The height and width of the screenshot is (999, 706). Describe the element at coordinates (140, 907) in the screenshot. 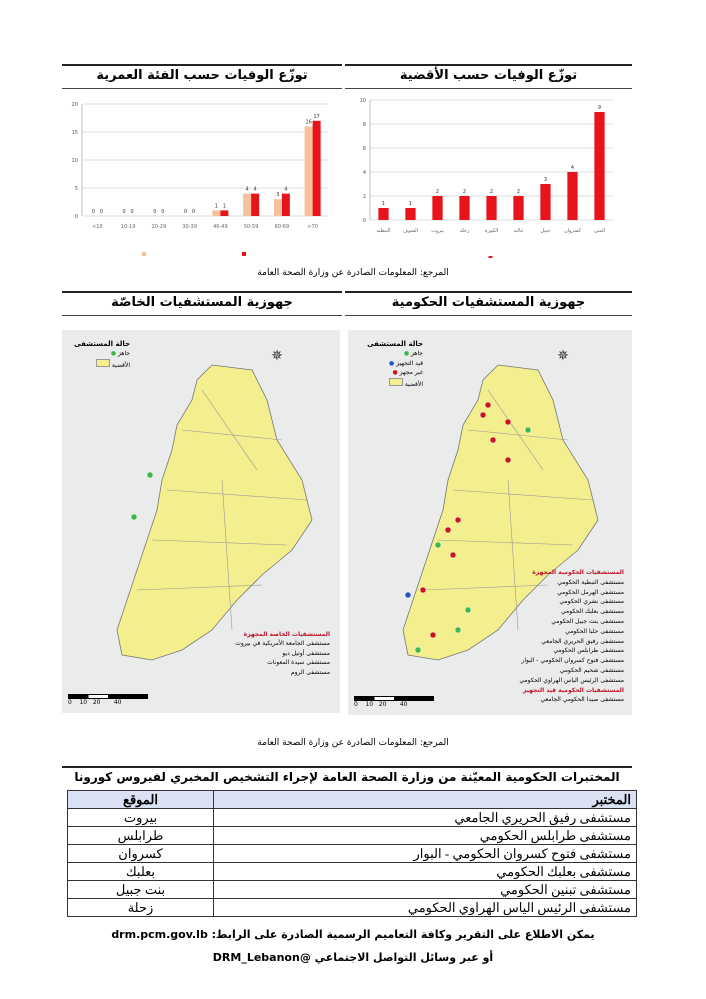

I see `location-cell: زحلة` at that location.